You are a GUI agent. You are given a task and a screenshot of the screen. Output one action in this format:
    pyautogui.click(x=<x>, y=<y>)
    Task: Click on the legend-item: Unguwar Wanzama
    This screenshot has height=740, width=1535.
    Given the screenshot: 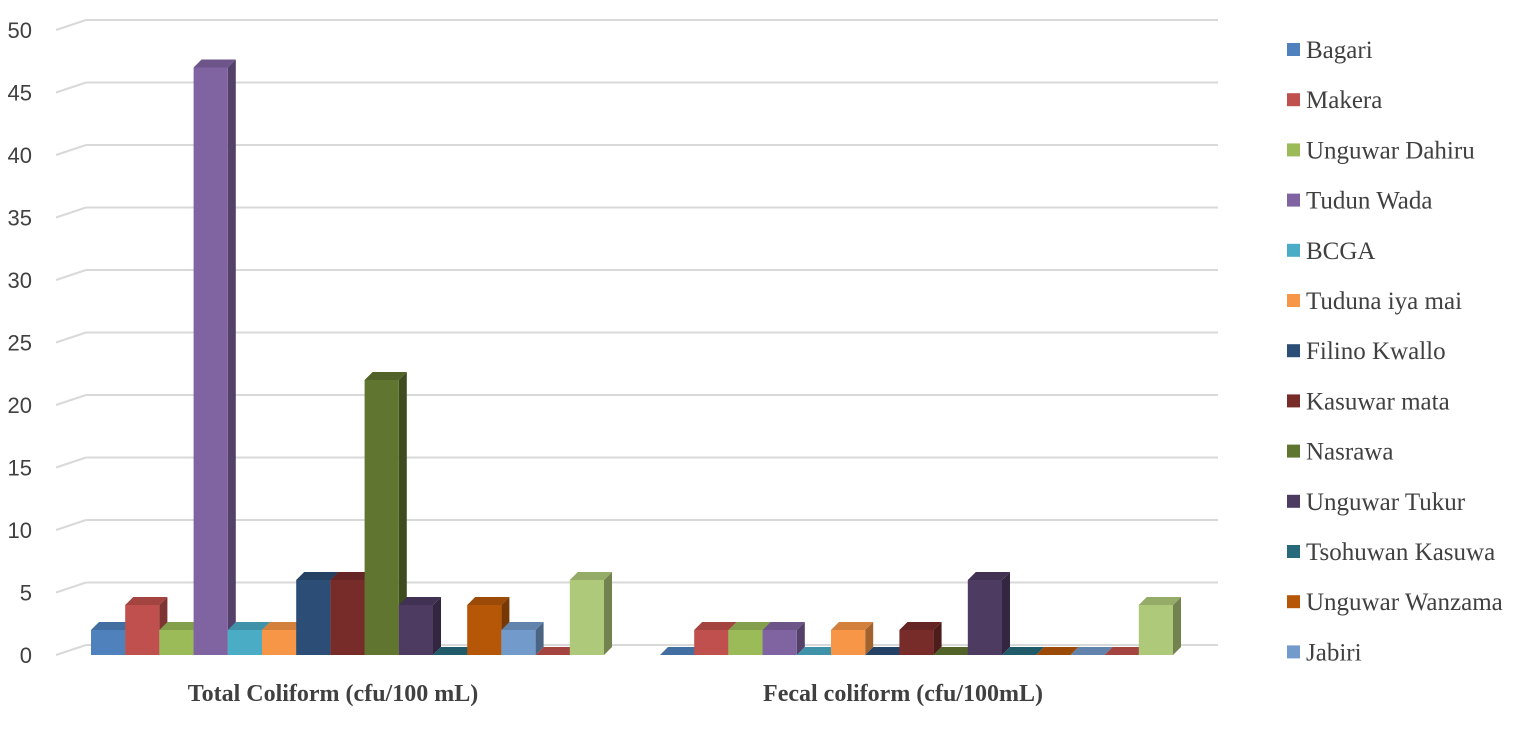 What is the action you would take?
    pyautogui.click(x=1395, y=602)
    